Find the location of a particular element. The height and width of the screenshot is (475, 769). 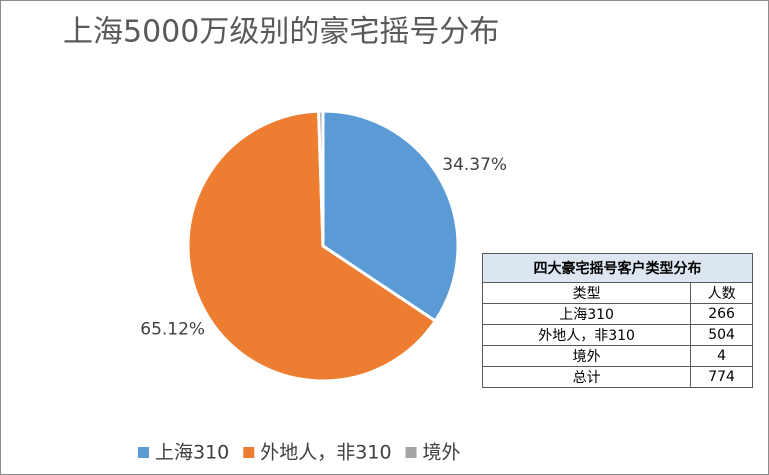

table-header: 类型 is located at coordinates (586, 293).